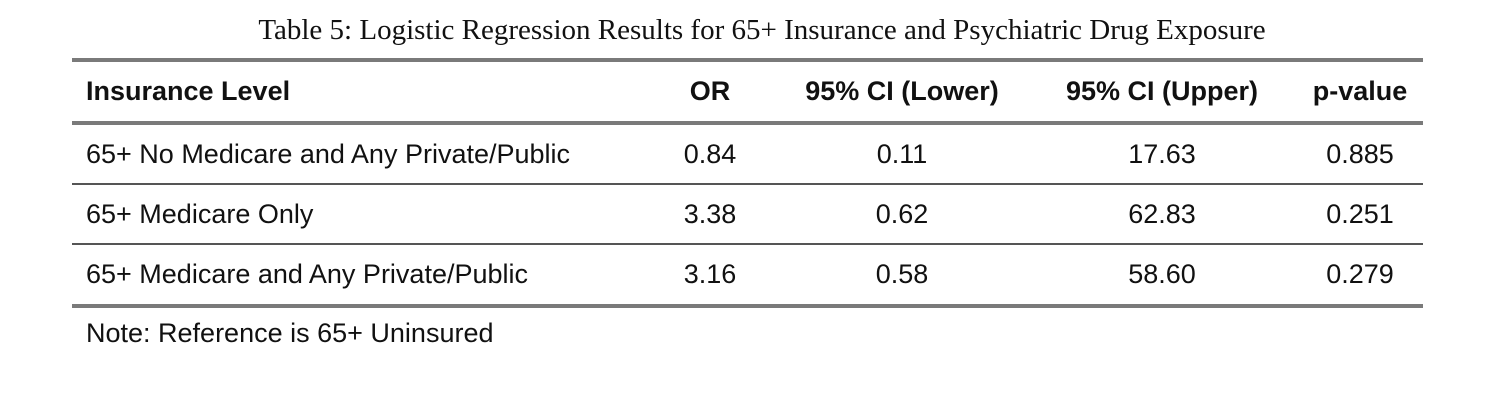 The height and width of the screenshot is (420, 1504). Describe the element at coordinates (747, 60) in the screenshot. I see `top-rule` at that location.